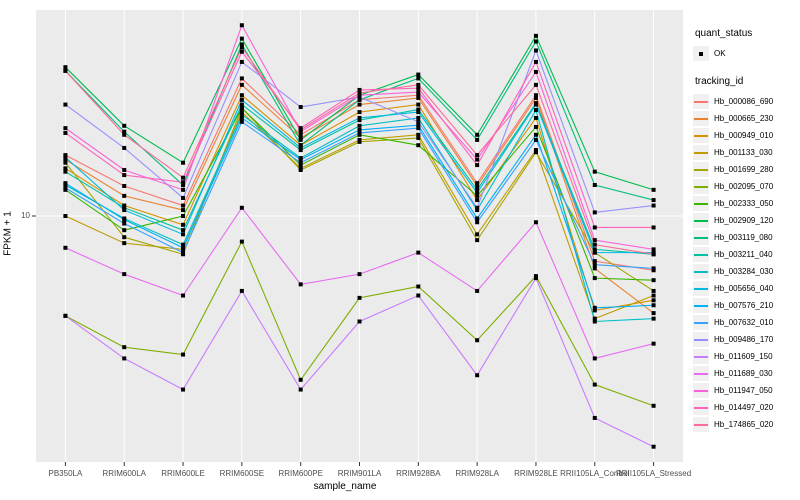 The width and height of the screenshot is (800, 500). I want to click on legend-item: Hb_003211_040, so click(746, 254).